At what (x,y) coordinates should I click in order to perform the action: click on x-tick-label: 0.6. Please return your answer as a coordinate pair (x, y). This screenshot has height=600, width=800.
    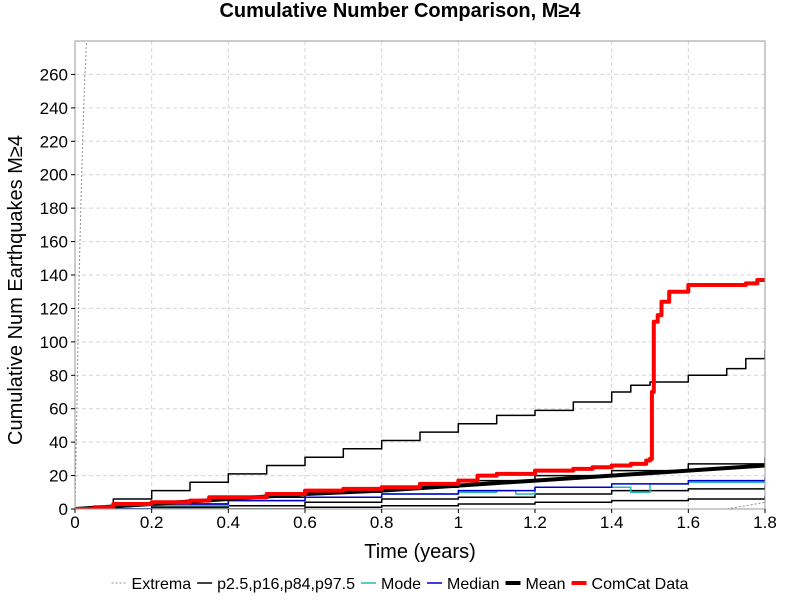
    Looking at the image, I should click on (305, 522).